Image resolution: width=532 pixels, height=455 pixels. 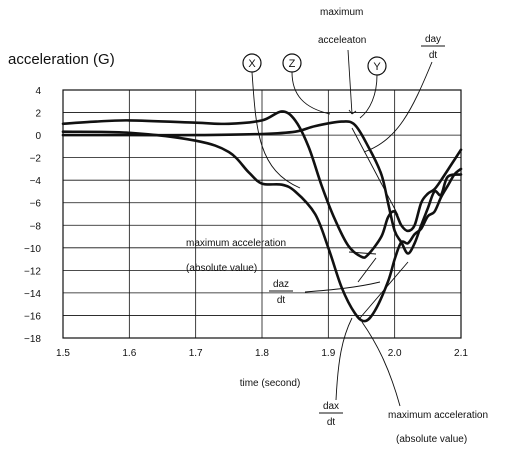 I want to click on max-accel-top-label-line1: maximum, so click(x=341, y=12).